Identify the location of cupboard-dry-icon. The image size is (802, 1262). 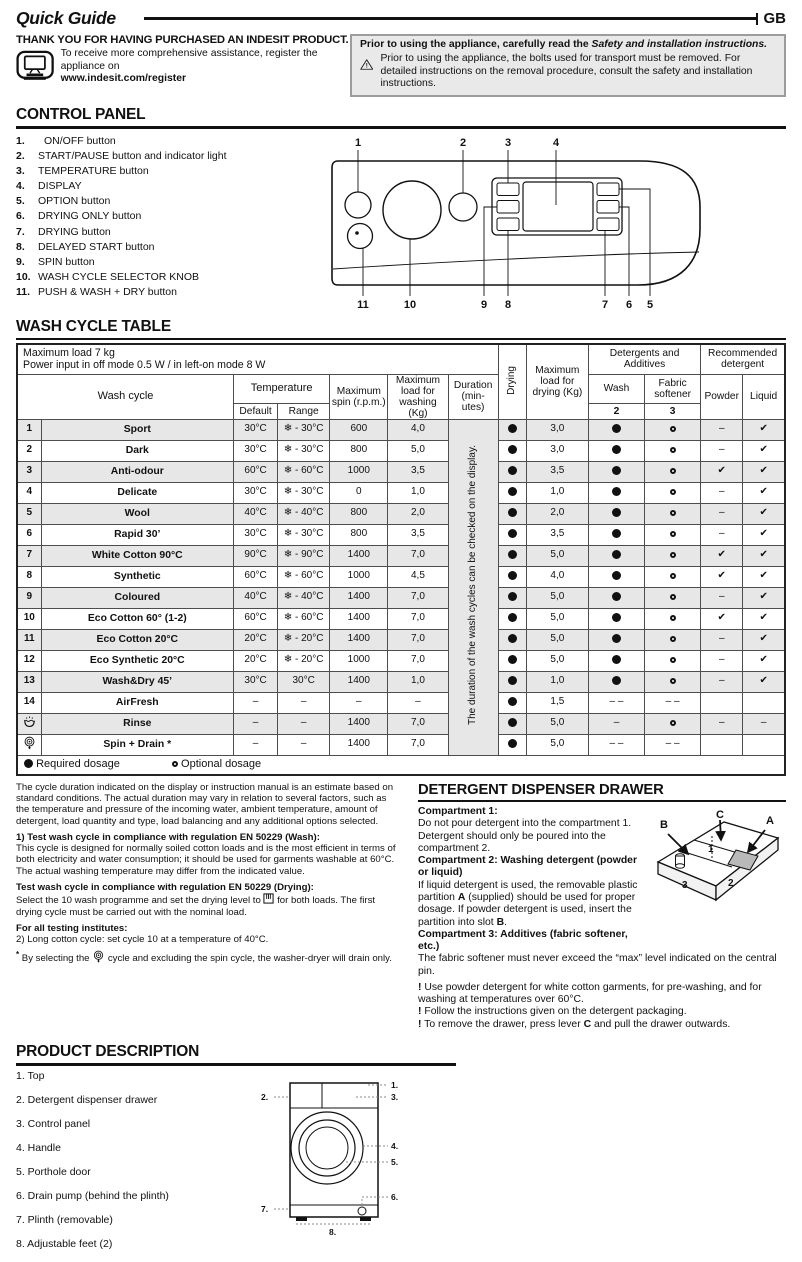
(269, 898).